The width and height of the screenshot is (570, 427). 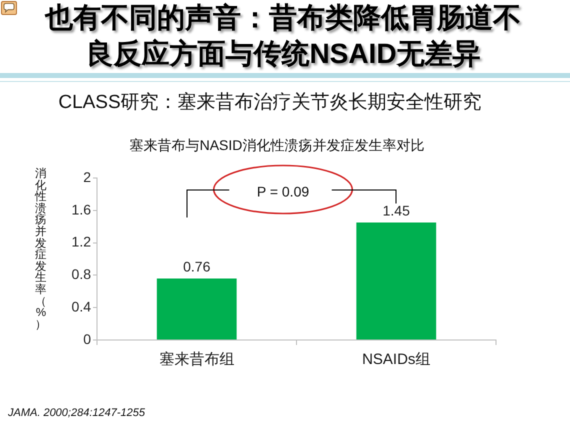 I want to click on text: 消化性溃疡并发症发生率（%）, so click(x=41, y=249).